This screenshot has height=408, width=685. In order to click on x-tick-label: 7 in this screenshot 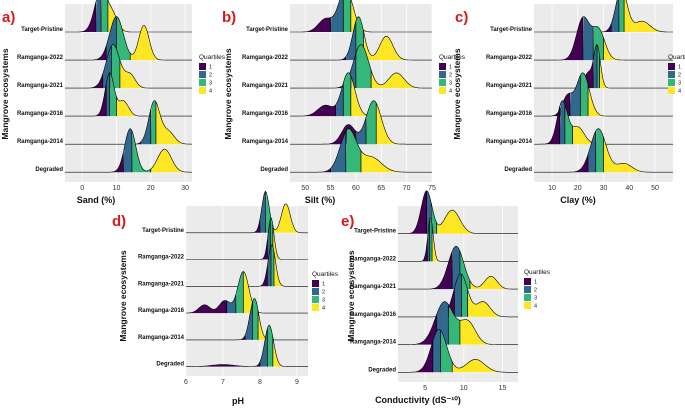, I will do `click(223, 382)`.